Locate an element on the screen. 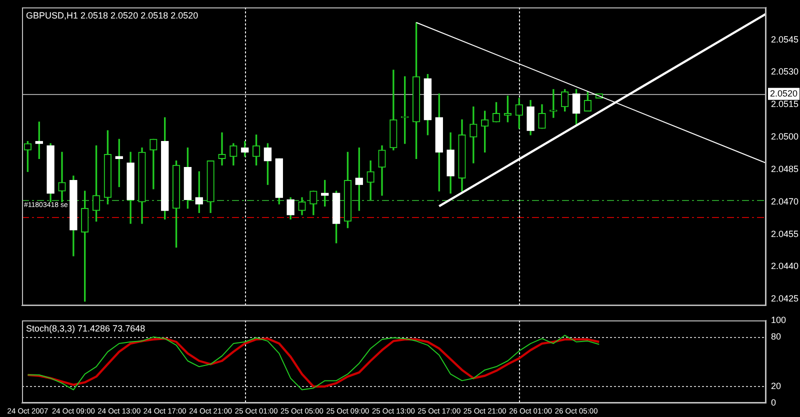  y-tick-label: 2.0500 is located at coordinates (785, 137).